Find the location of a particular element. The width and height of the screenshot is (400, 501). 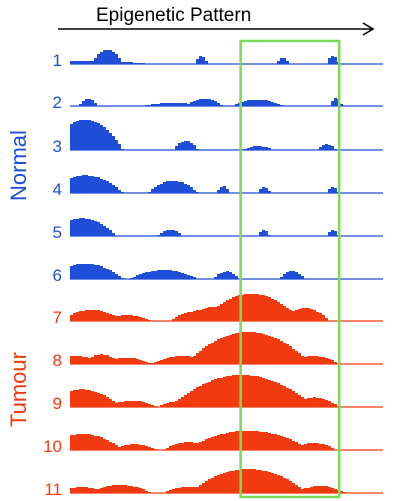

track-8: 8 is located at coordinates (219, 351).